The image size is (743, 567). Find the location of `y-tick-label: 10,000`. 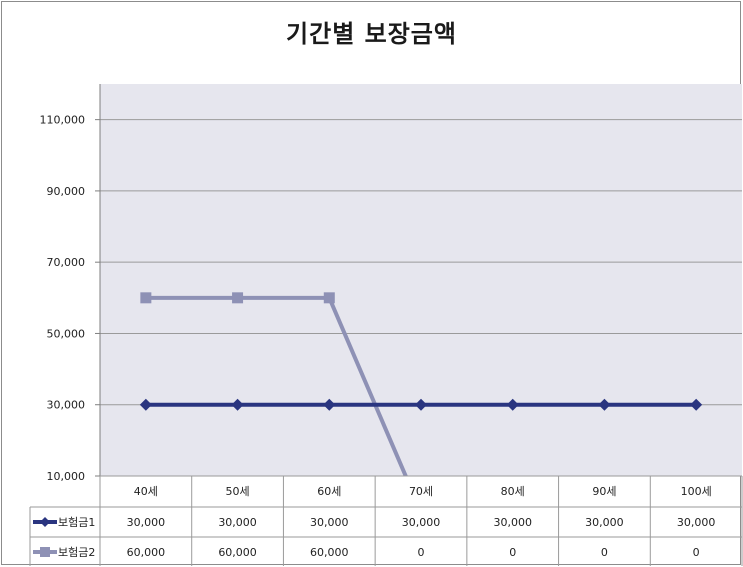

y-tick-label: 10,000 is located at coordinates (66, 476).